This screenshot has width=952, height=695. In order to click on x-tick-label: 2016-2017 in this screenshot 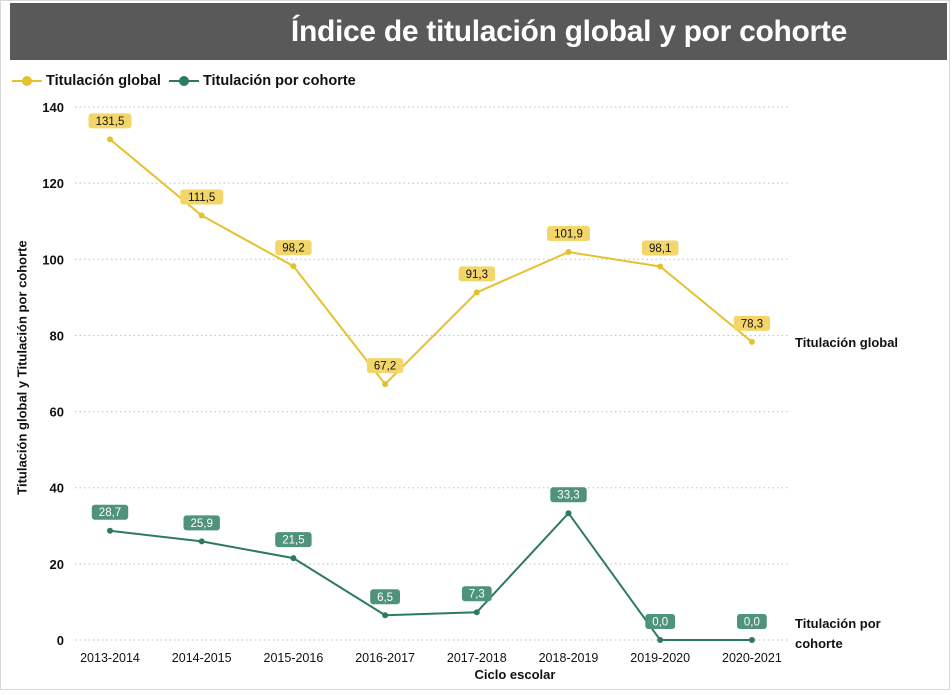, I will do `click(385, 658)`.